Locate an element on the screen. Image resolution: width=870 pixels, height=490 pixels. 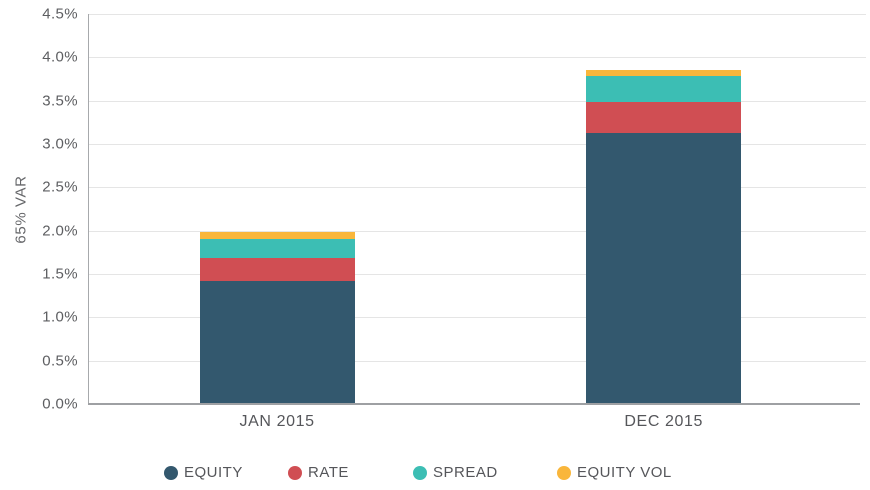
legend: EQUITY RATE SPREAD EQUITY VOL is located at coordinates (420, 472).